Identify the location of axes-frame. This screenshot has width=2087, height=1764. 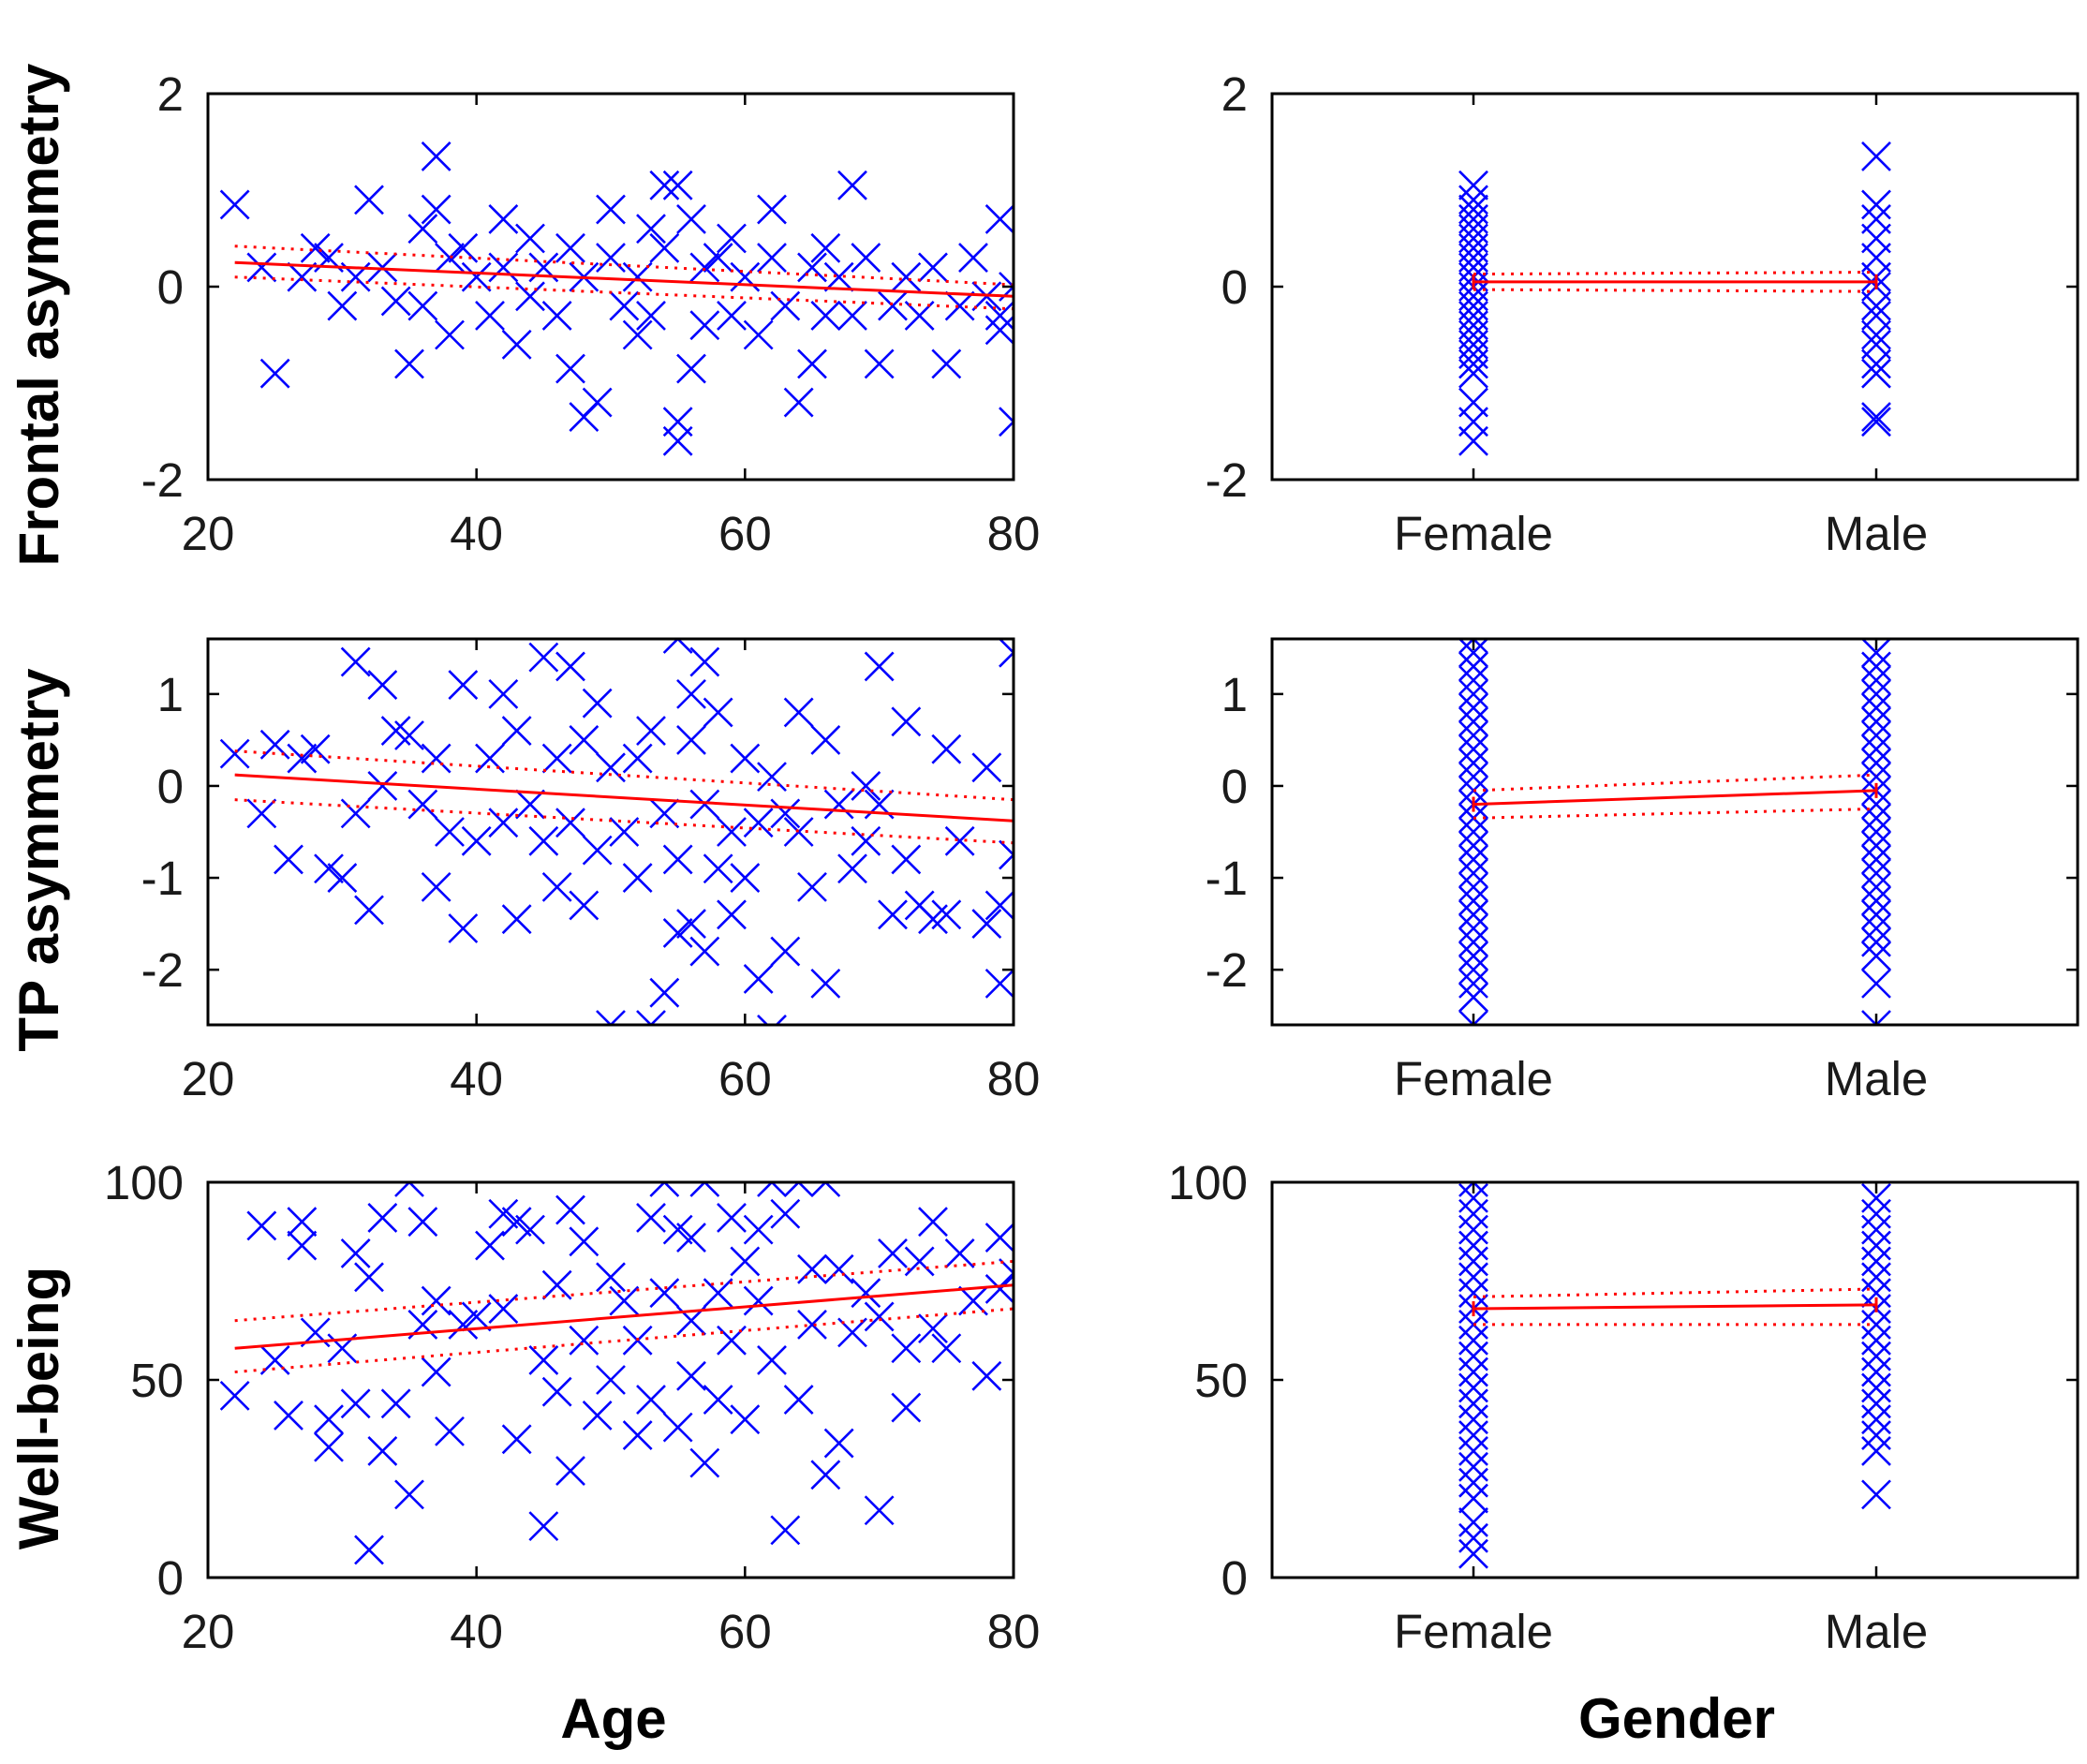
(610, 832).